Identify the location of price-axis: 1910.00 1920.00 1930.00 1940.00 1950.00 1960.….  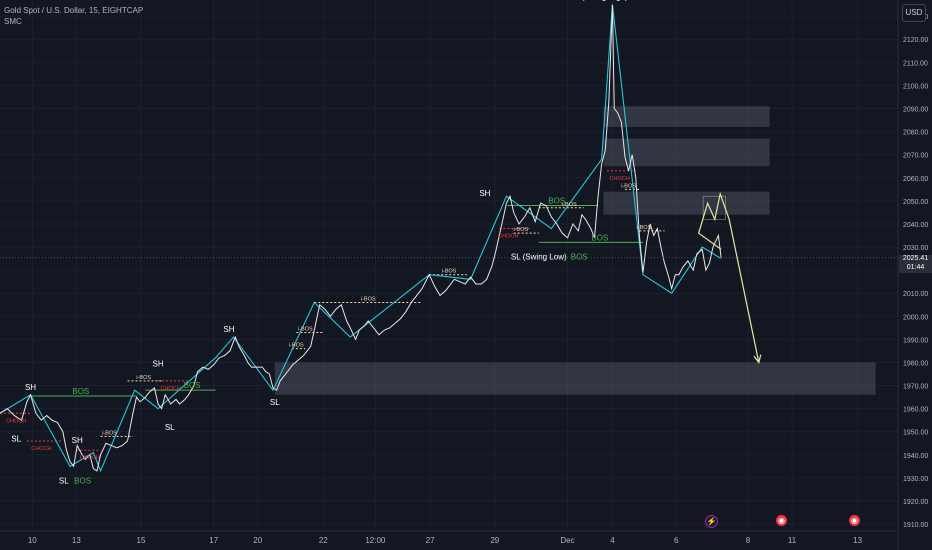
(912, 275).